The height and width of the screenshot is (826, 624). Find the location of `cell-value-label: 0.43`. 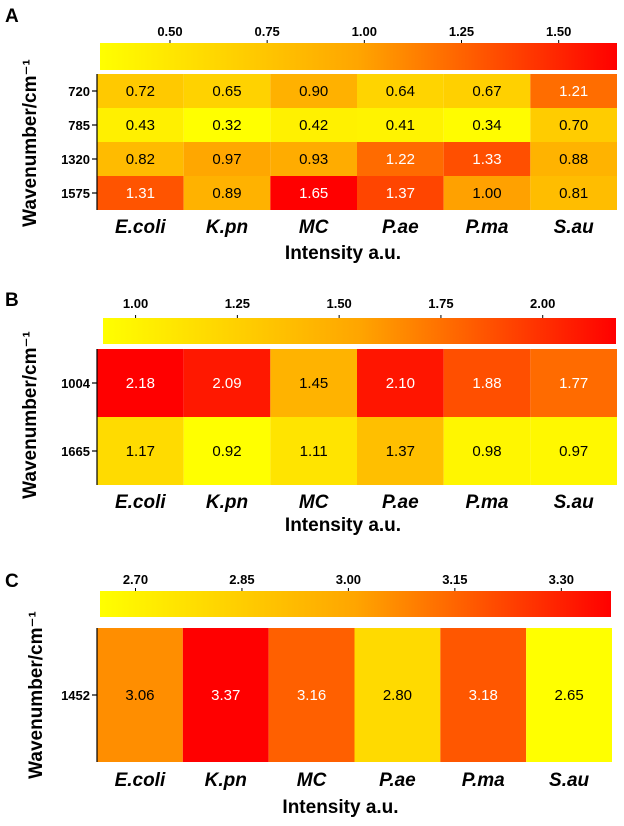

cell-value-label: 0.43 is located at coordinates (140, 125).